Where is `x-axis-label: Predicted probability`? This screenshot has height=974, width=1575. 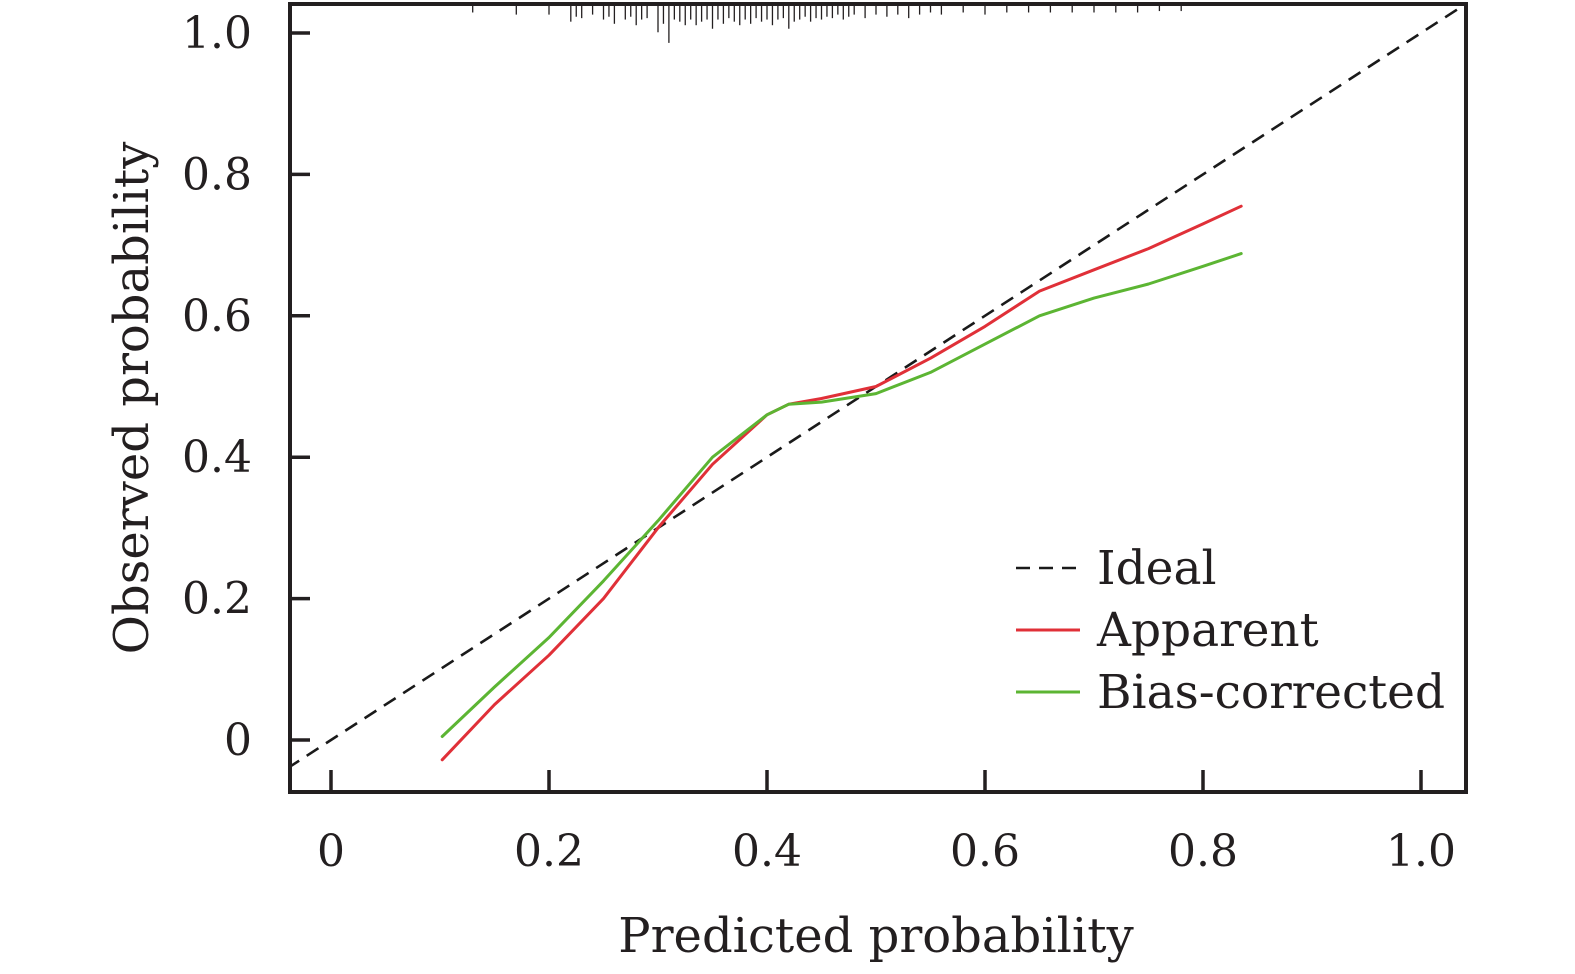
x-axis-label: Predicted probability is located at coordinates (875, 936).